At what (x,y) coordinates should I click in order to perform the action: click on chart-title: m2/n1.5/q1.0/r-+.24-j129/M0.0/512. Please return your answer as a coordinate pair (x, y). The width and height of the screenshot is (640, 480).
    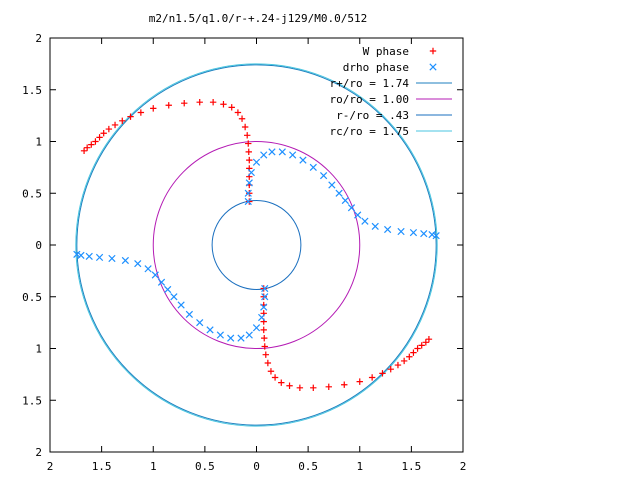
    Looking at the image, I should click on (258, 18).